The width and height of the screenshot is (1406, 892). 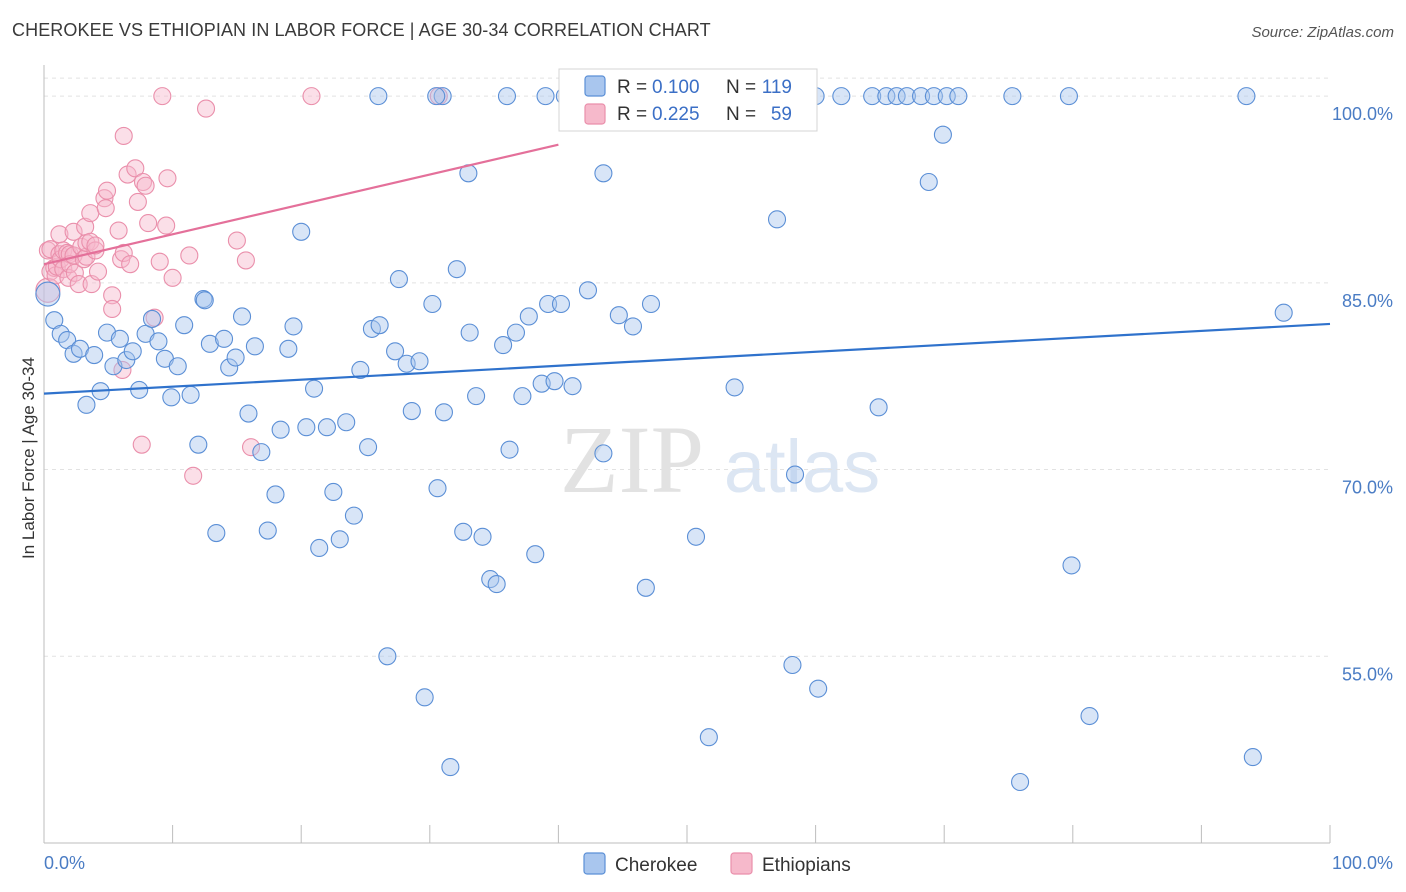 What do you see at coordinates (64, 863) in the screenshot?
I see `x-tick-label-min: 0.0%` at bounding box center [64, 863].